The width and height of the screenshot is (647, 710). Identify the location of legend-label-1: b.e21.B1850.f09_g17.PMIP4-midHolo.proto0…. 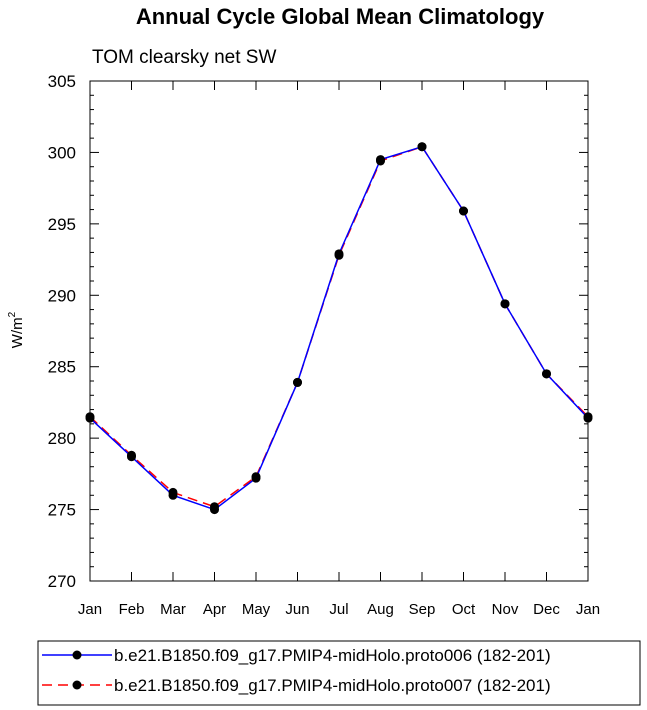
(332, 655).